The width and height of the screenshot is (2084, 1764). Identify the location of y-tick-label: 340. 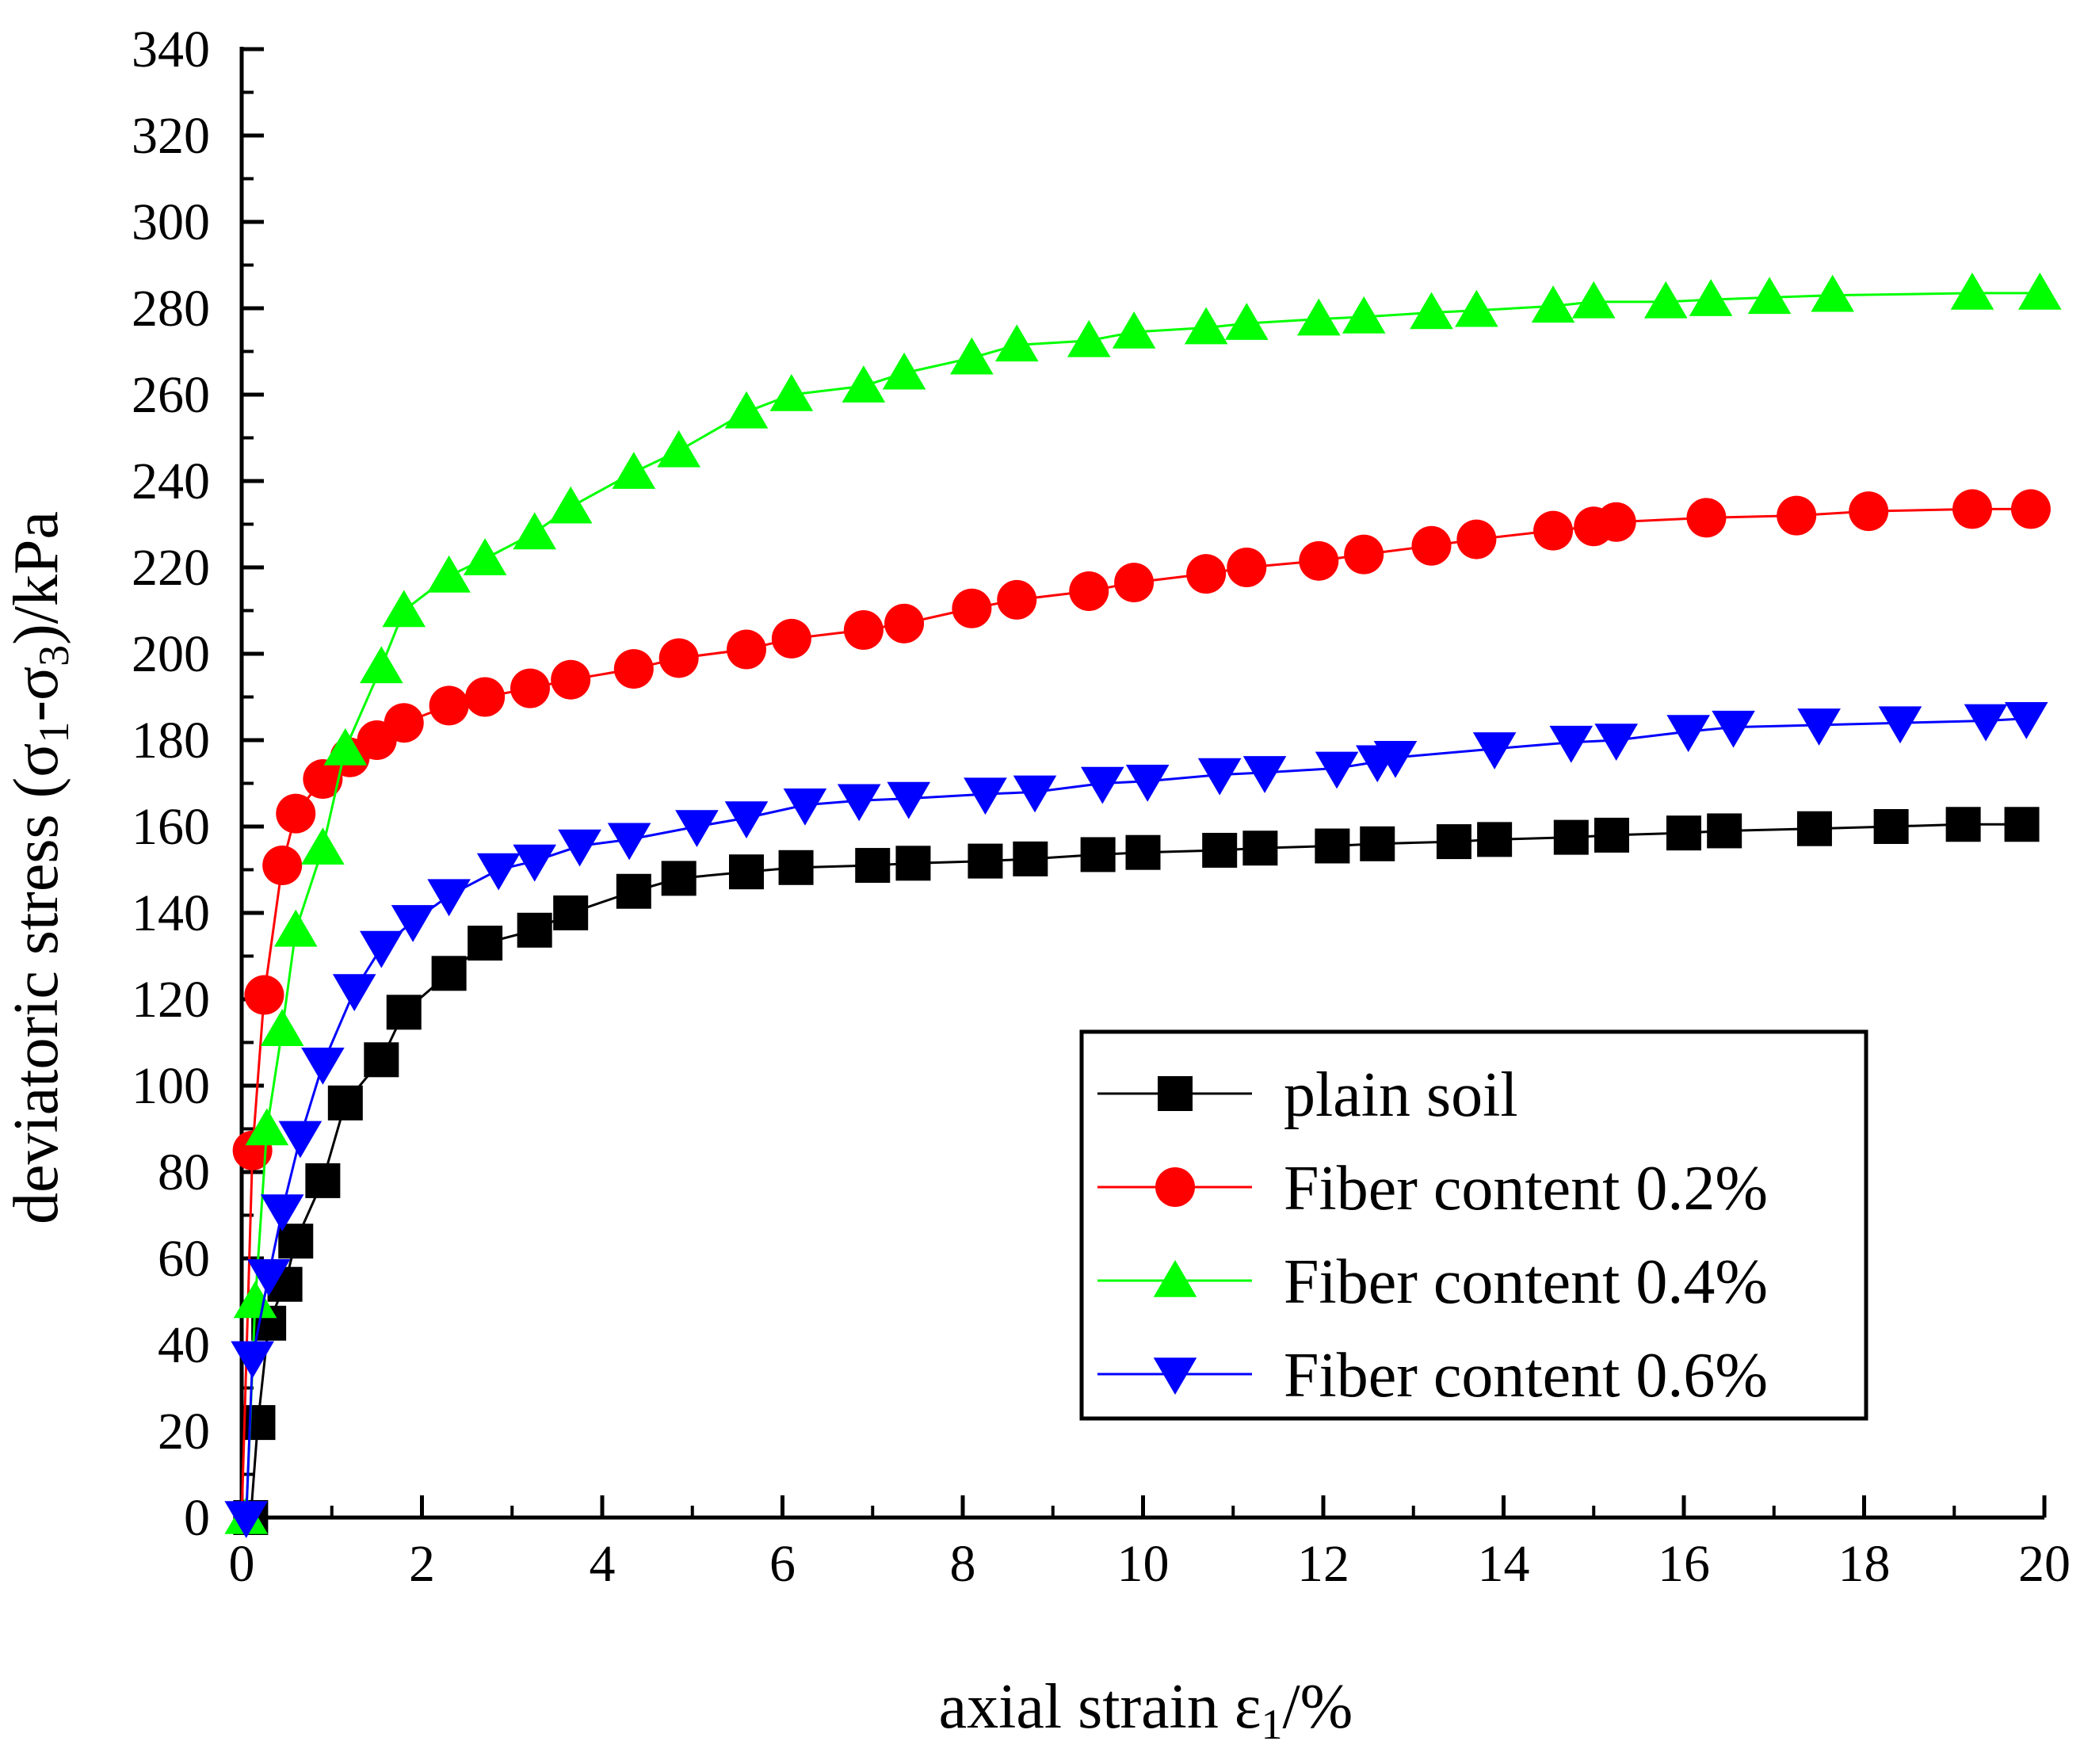
(171, 50).